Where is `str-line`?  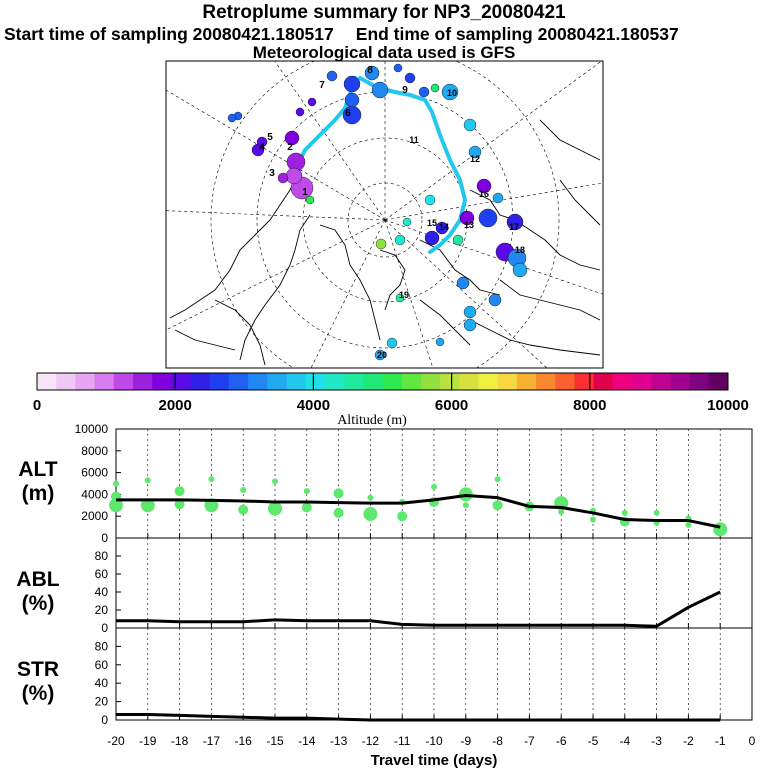 str-line is located at coordinates (418, 717).